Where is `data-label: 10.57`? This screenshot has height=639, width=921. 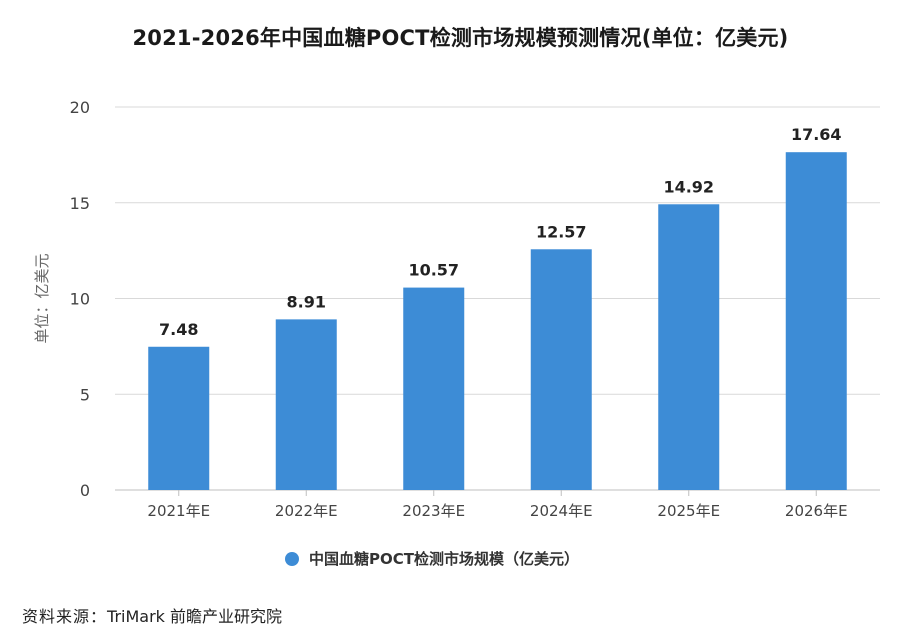 data-label: 10.57 is located at coordinates (433, 270).